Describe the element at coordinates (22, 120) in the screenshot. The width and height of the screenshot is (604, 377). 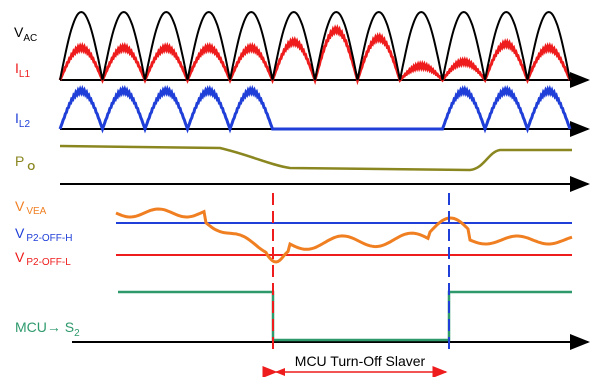
I see `il2-label: IL2` at that location.